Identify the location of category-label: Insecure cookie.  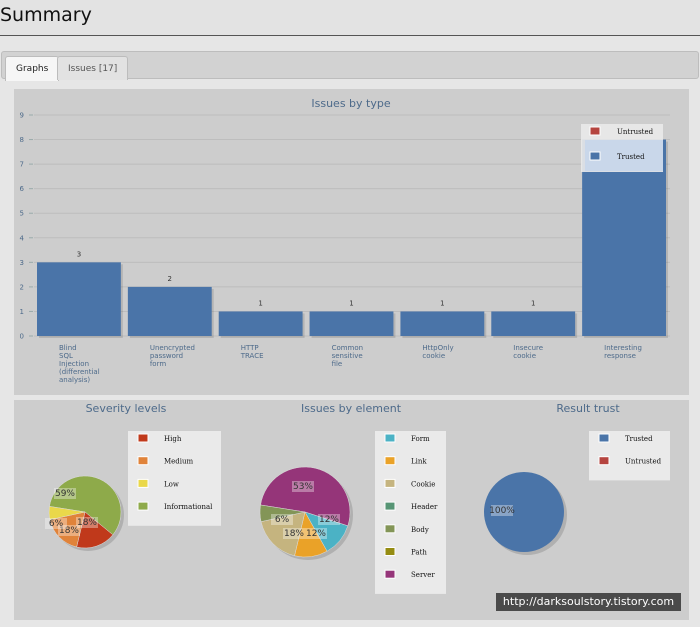
(528, 352).